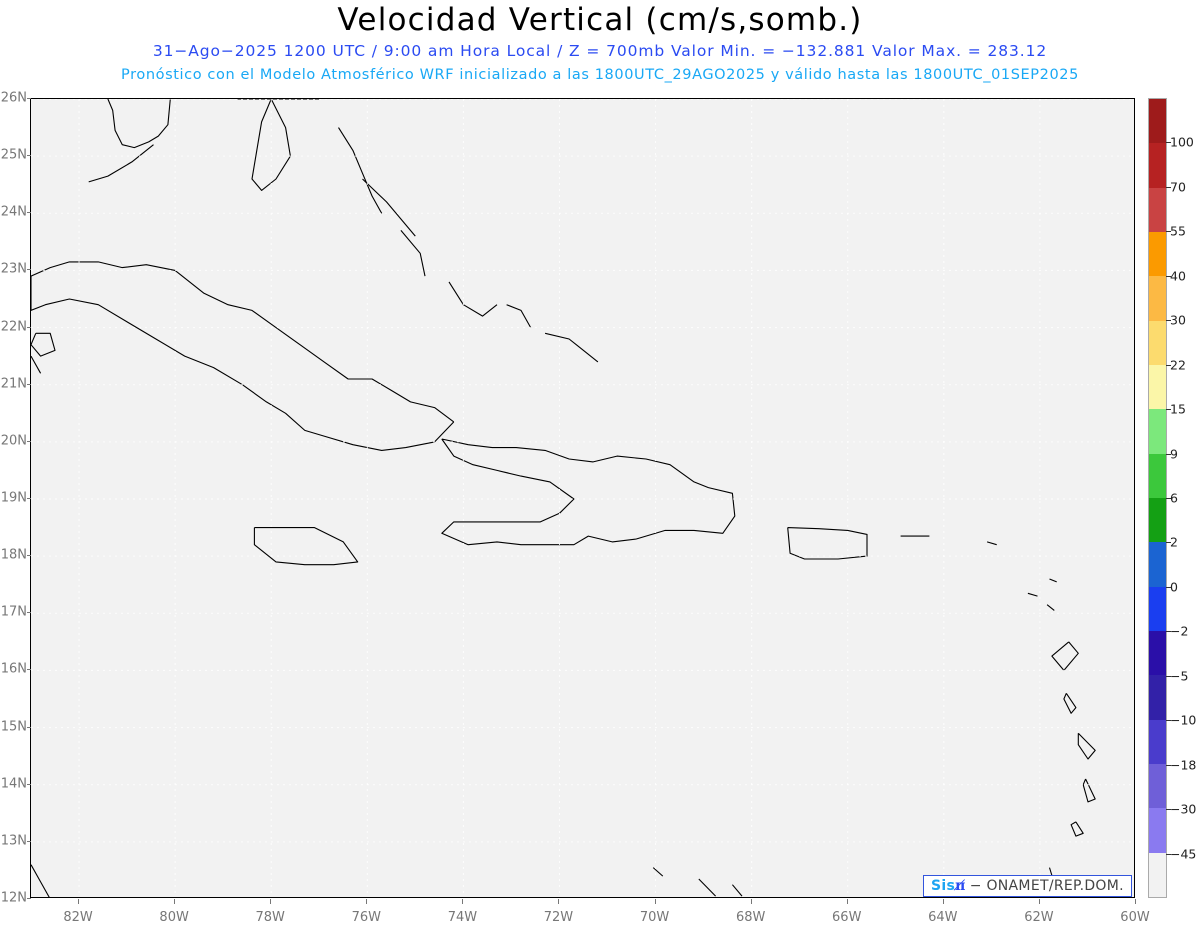  I want to click on colorbar-tick-label: 30, so click(1178, 320).